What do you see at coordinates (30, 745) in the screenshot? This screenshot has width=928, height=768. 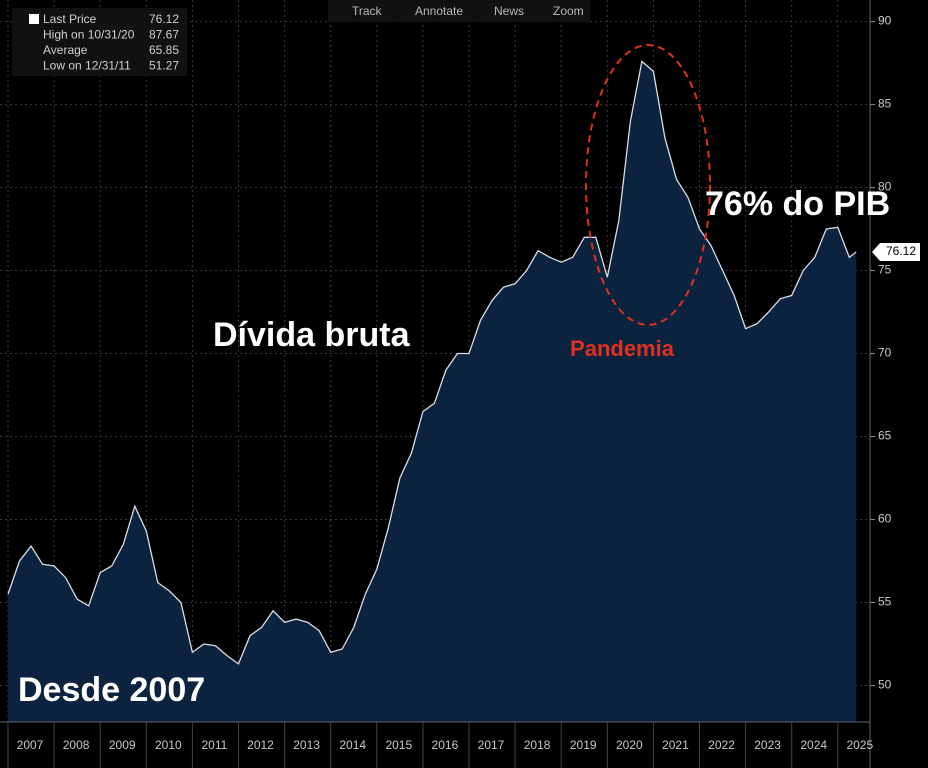 I see `x-tick-label: 2007` at bounding box center [30, 745].